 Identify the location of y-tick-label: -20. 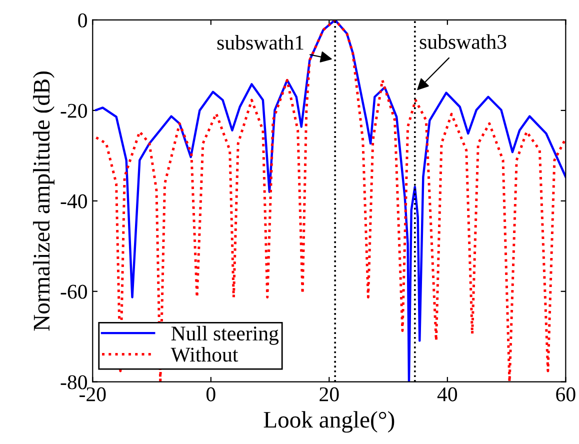
(73, 111).